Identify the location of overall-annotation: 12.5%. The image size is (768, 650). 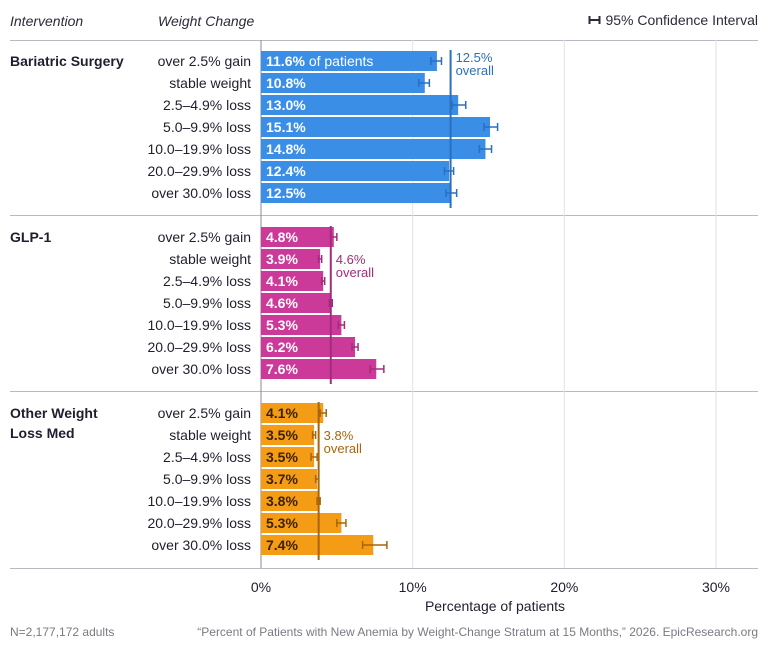
(474, 57).